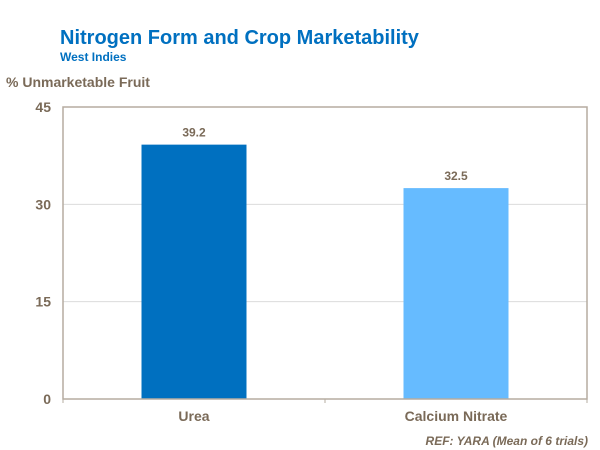 Image resolution: width=600 pixels, height=450 pixels. I want to click on bar-urea, so click(194, 271).